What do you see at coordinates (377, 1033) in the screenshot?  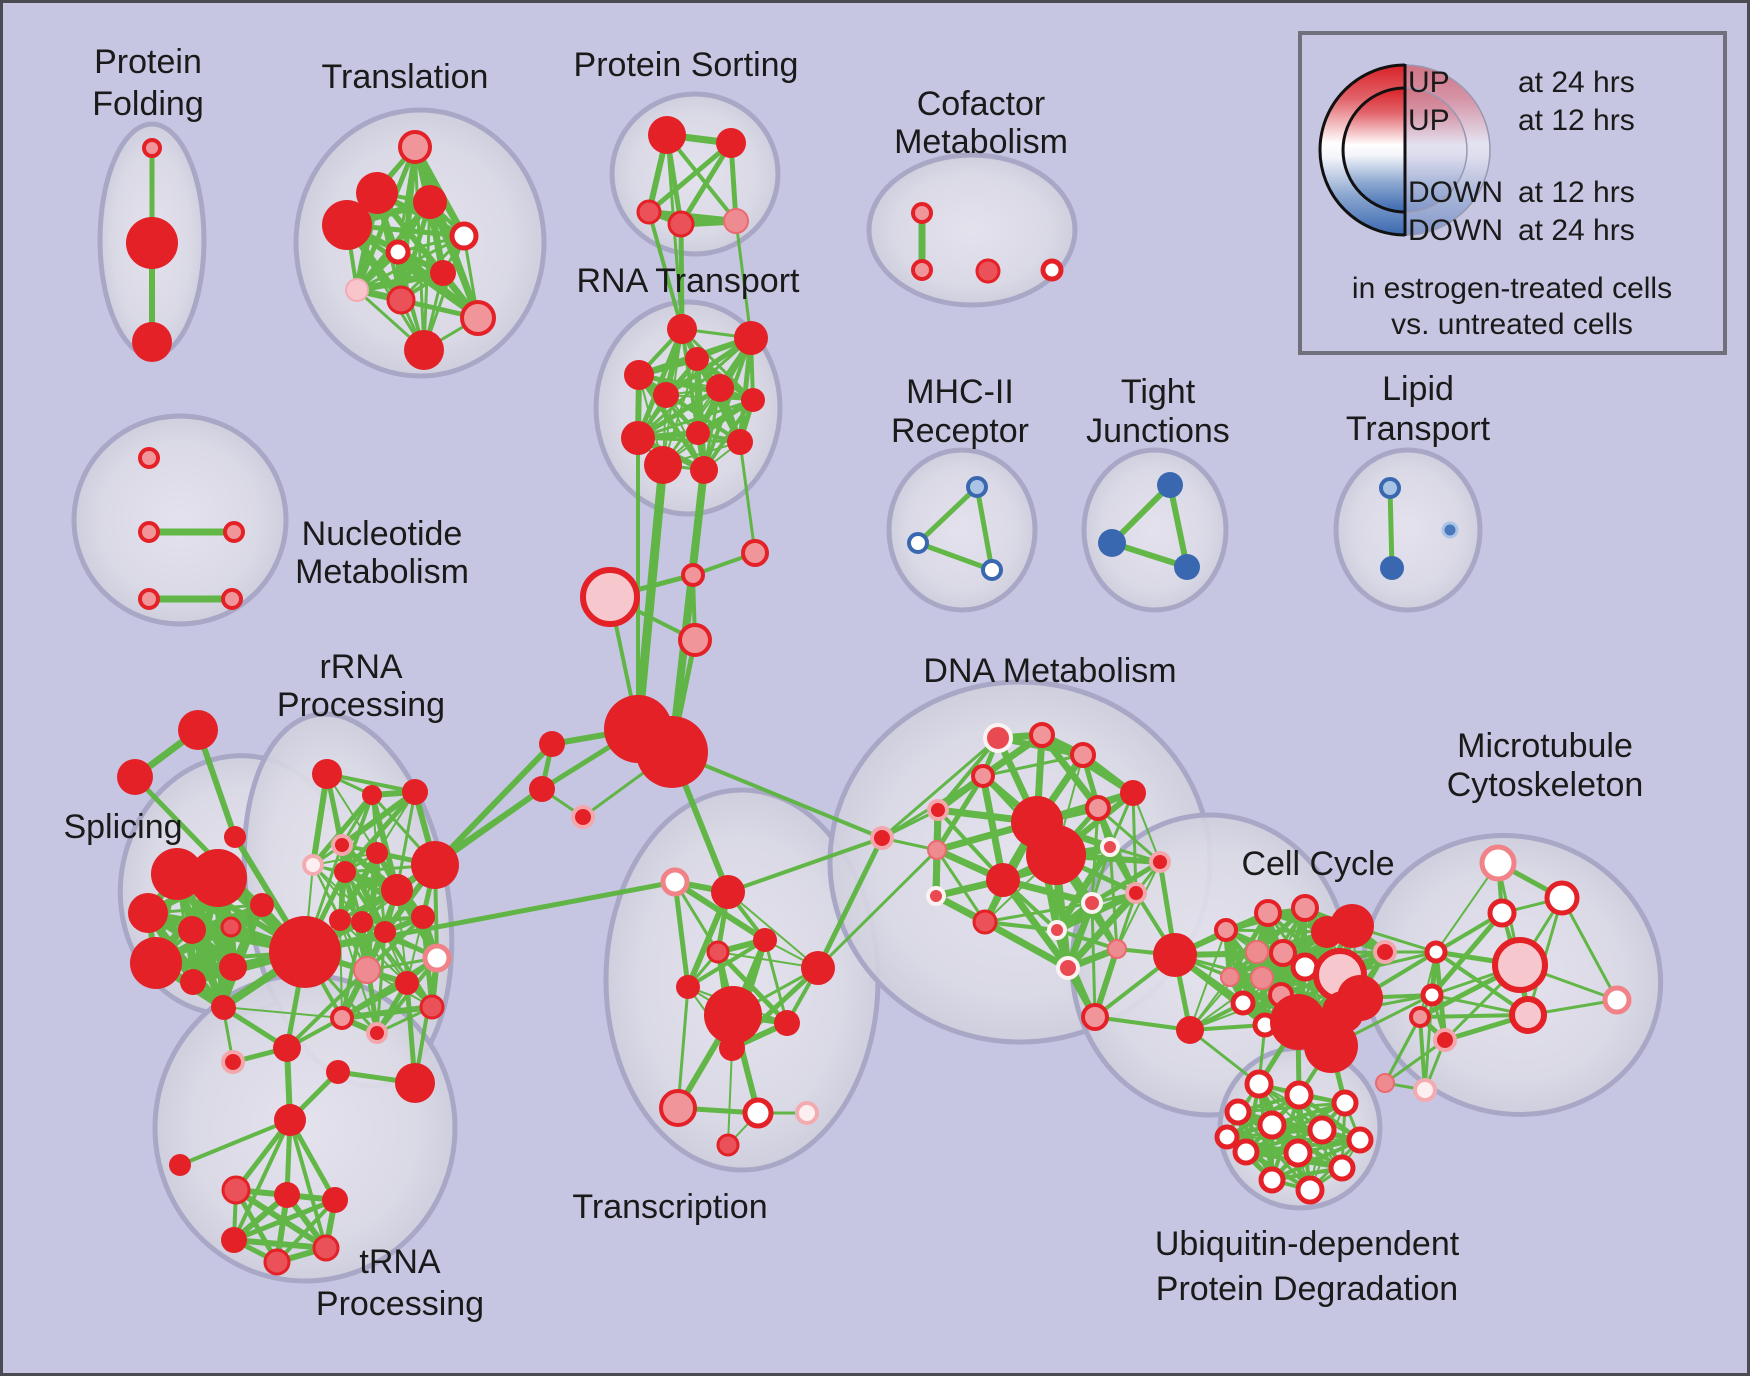 I see `network-node-rr18` at bounding box center [377, 1033].